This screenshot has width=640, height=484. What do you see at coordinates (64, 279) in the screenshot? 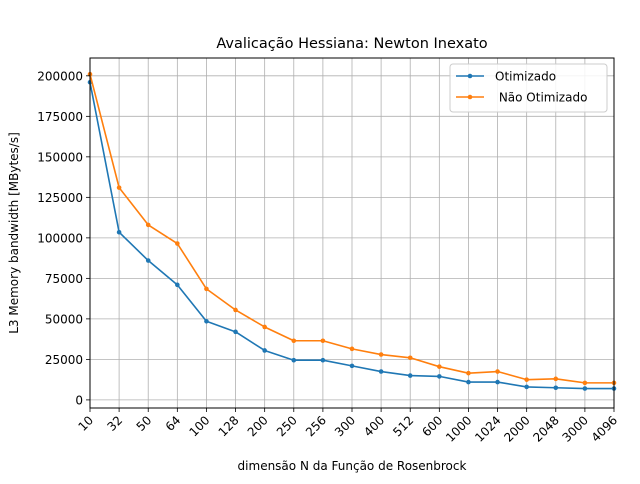
I see `y-tick-label: 75000` at bounding box center [64, 279].